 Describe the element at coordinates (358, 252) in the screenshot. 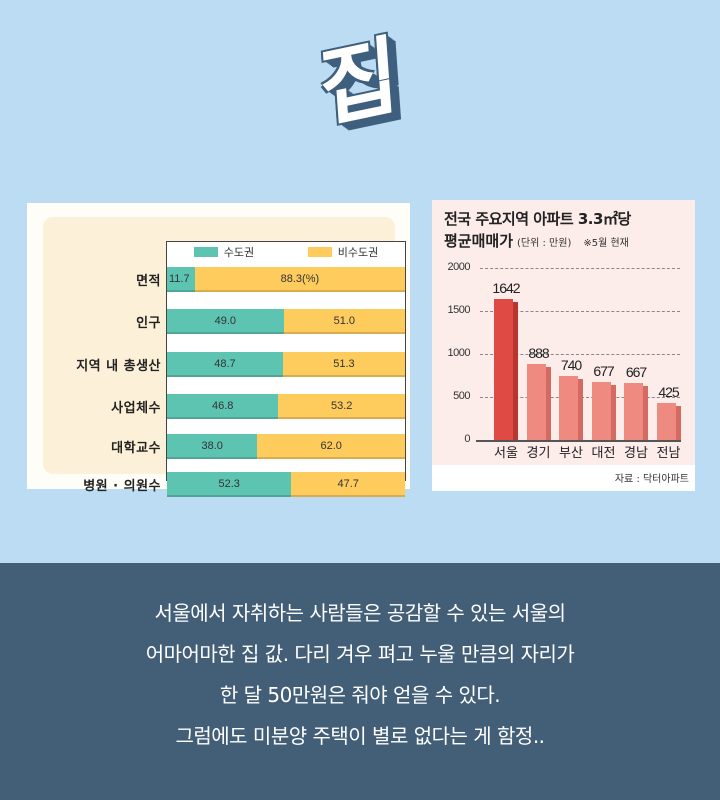

I see `legend-label-non-capital: 비수도권` at that location.